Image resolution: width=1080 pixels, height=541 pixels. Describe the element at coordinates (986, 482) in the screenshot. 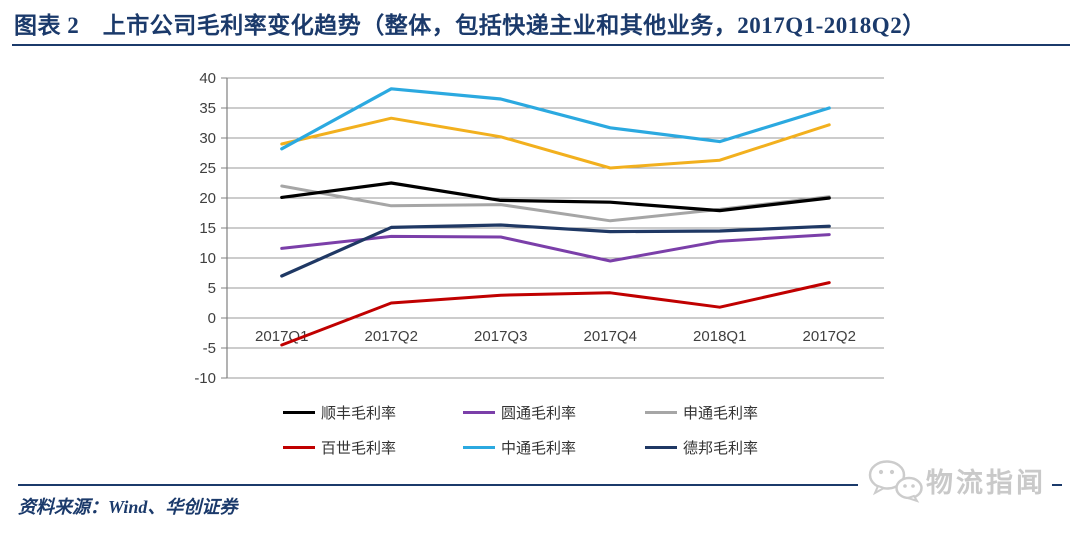

I see `watermark-text: 物流指闻` at that location.